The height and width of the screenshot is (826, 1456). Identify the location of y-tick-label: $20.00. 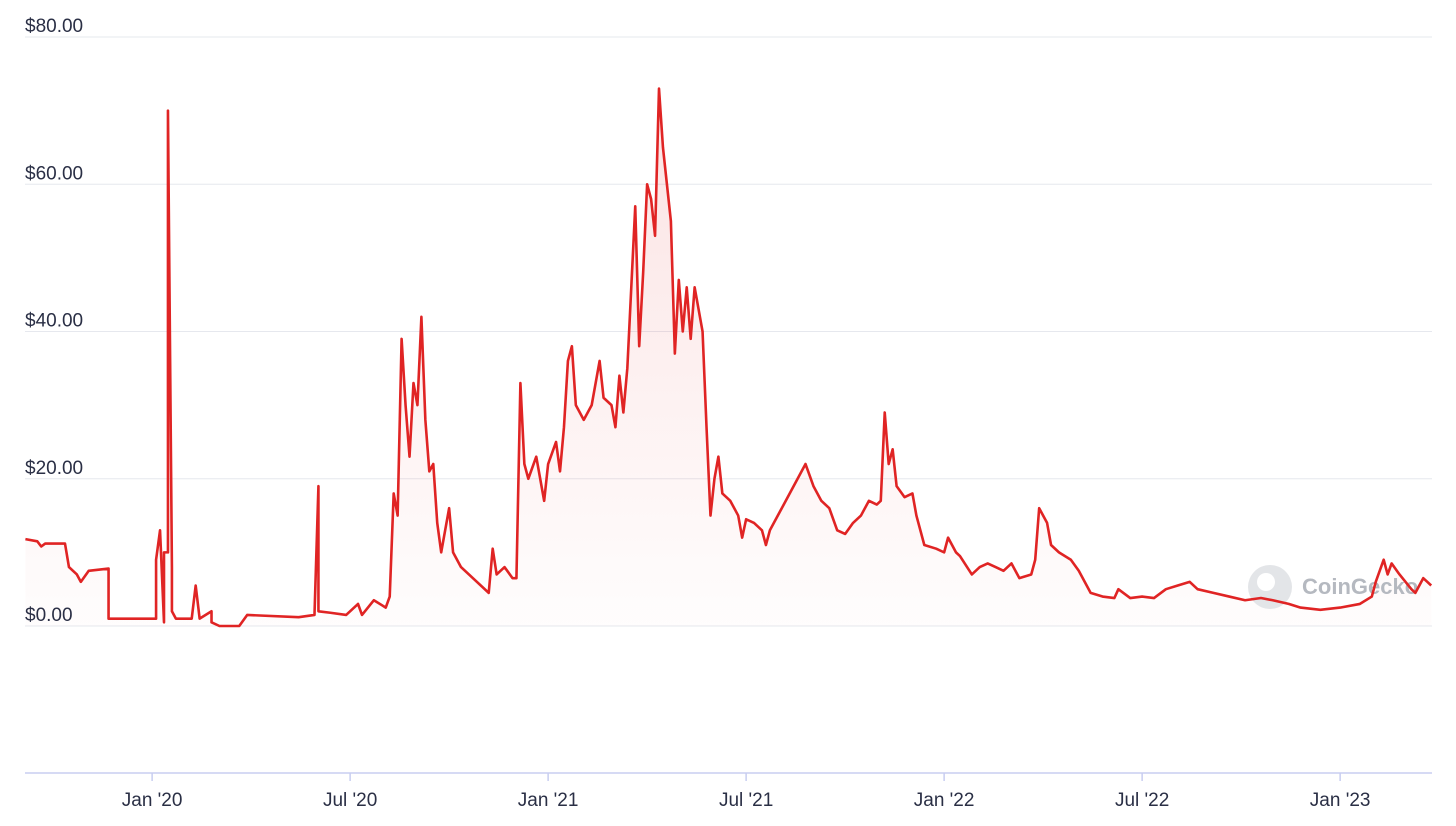
(54, 468).